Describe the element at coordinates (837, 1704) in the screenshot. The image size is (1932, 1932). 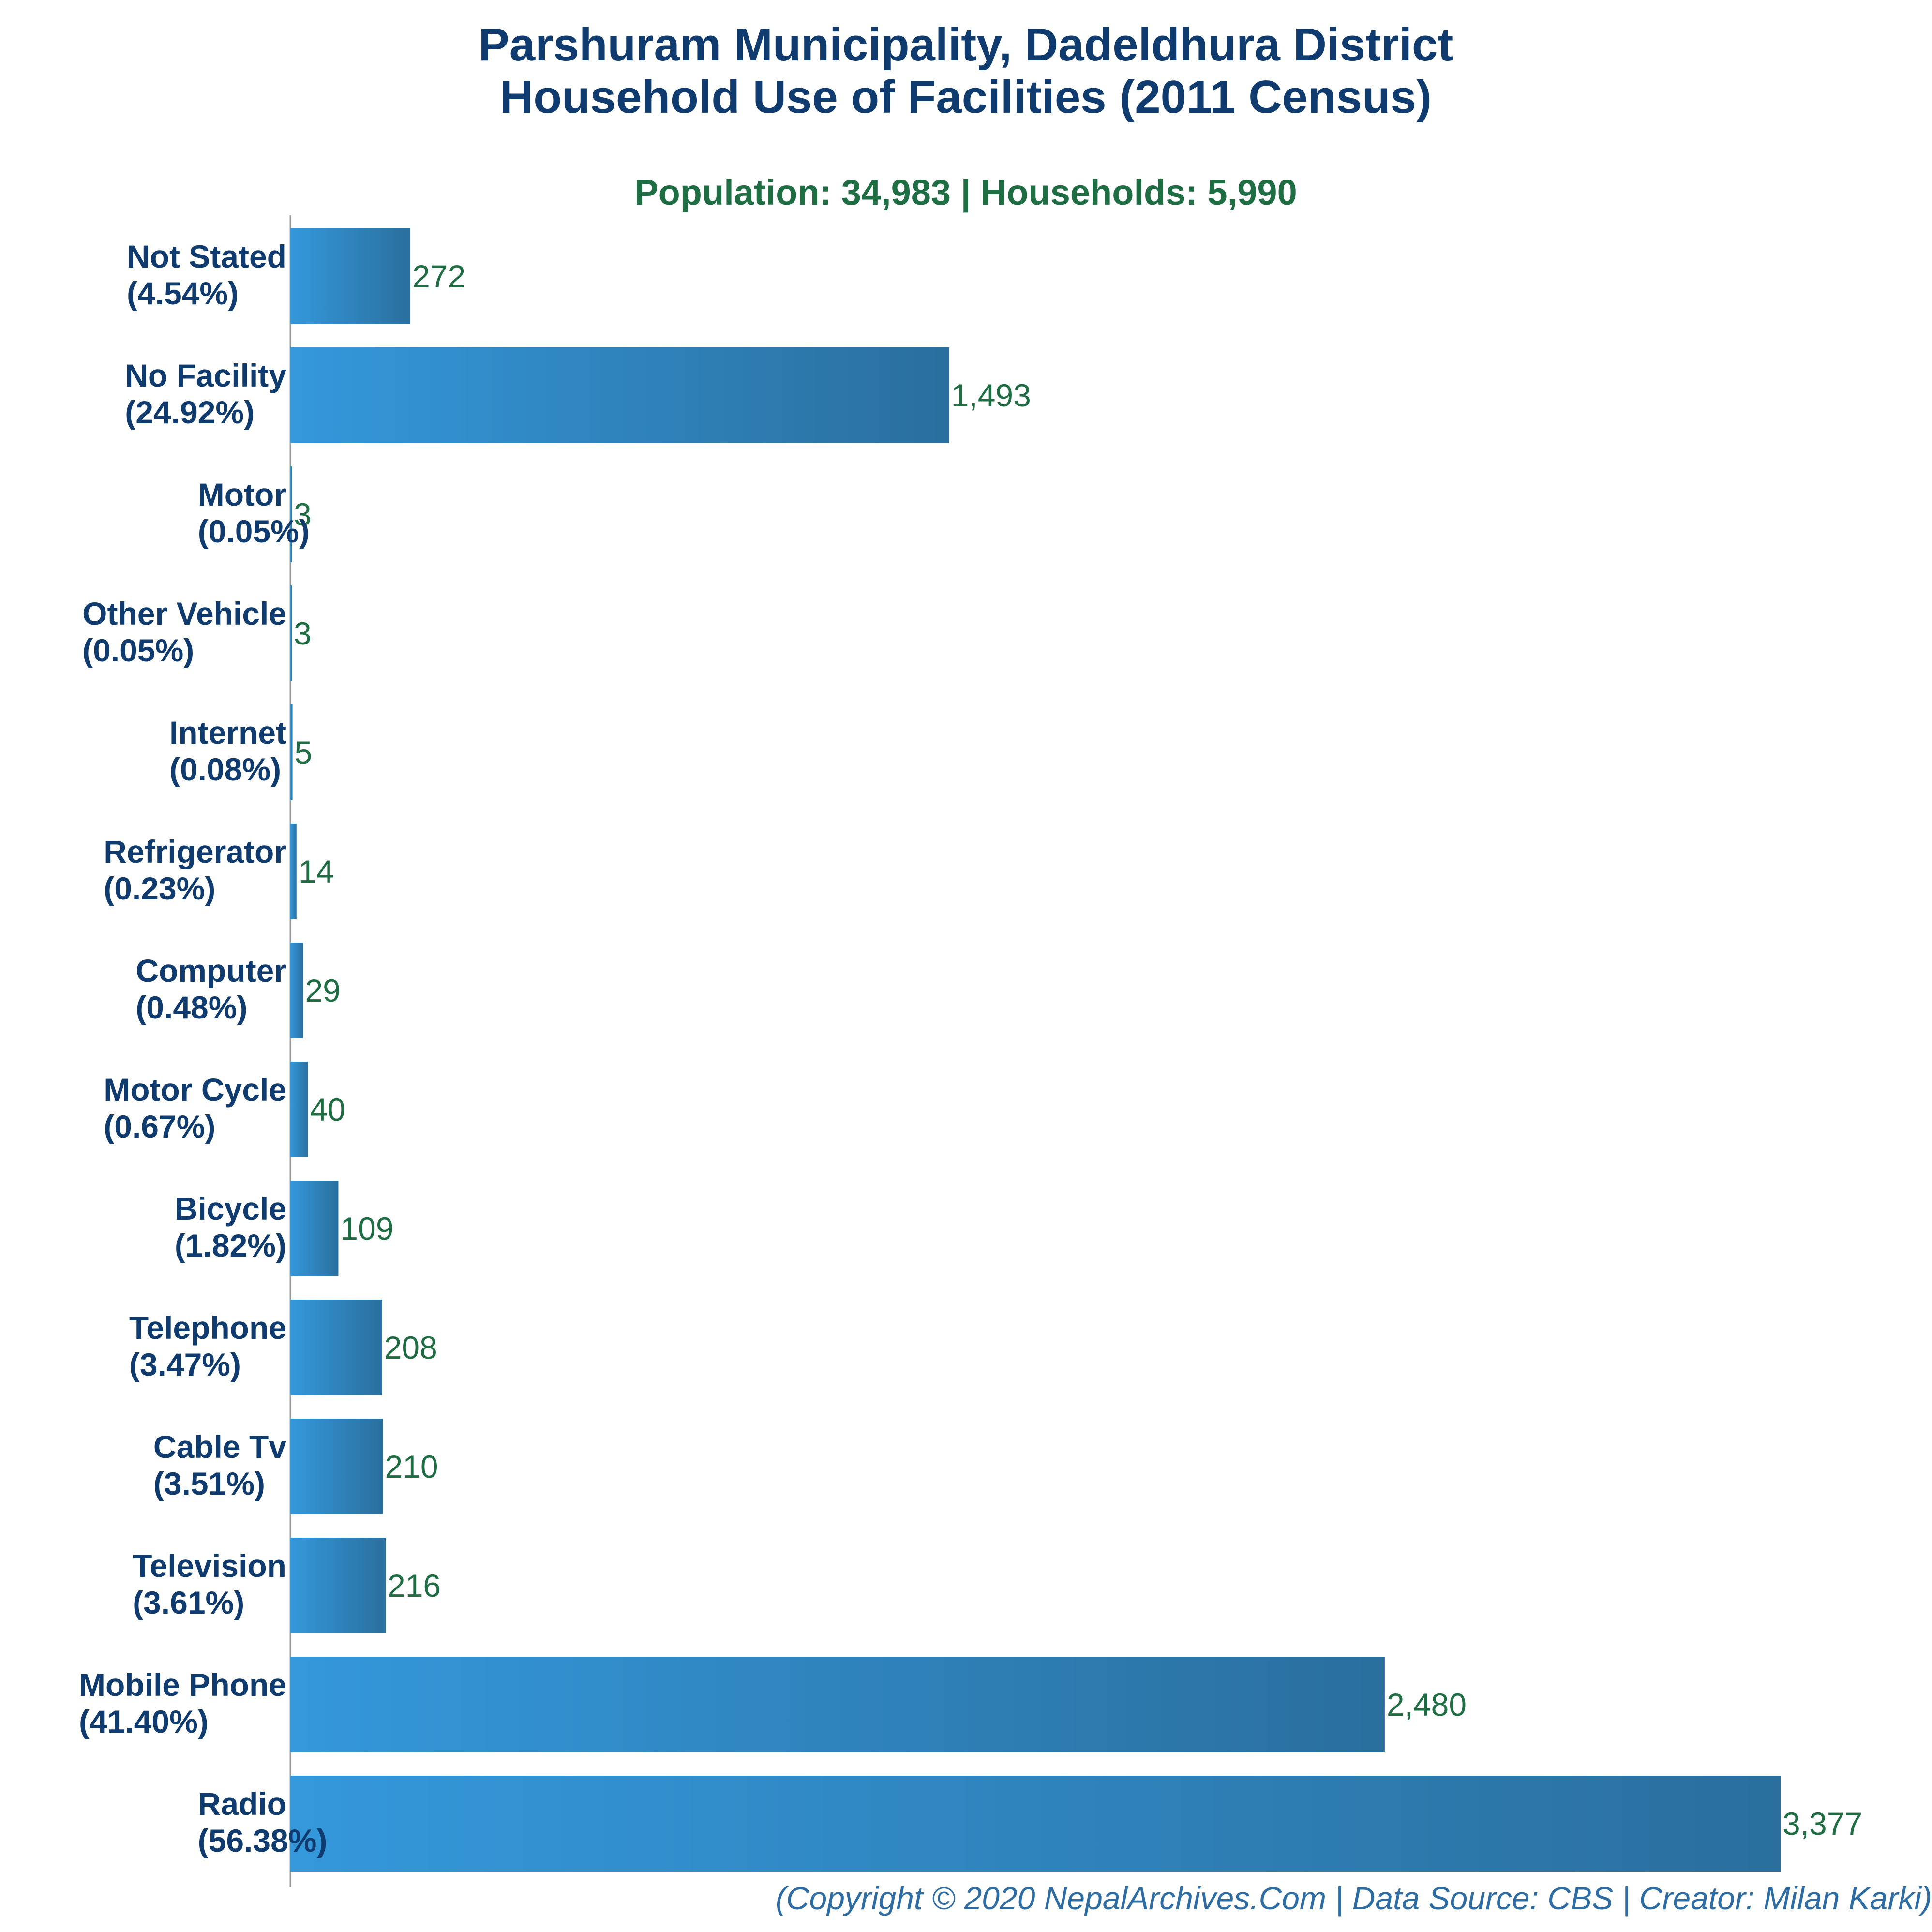
I see `bar-mobile-phone` at that location.